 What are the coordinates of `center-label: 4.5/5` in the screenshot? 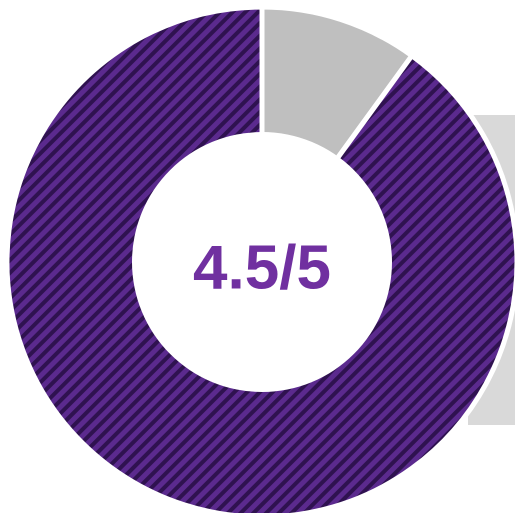 It's located at (262, 268).